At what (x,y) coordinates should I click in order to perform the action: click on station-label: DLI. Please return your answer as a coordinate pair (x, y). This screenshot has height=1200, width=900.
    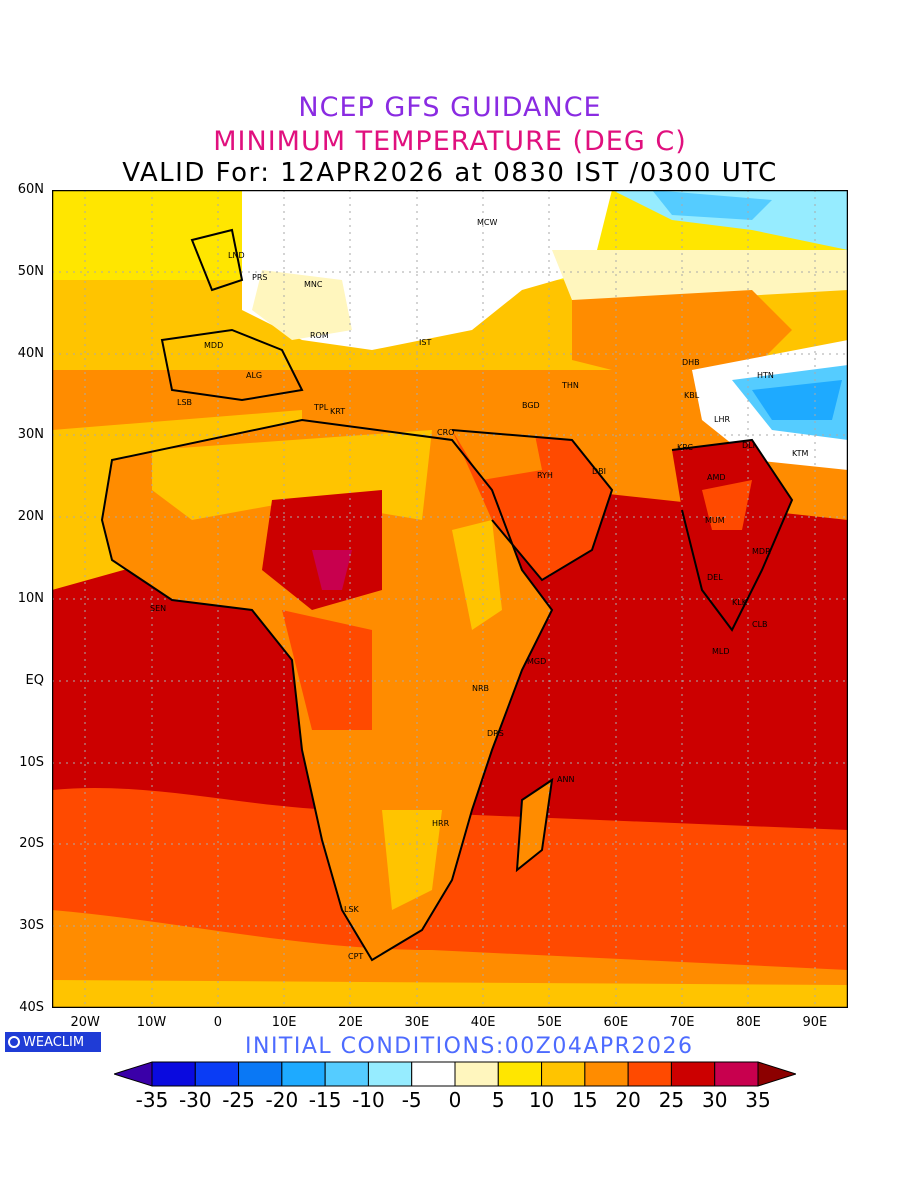
    Looking at the image, I should click on (748, 445).